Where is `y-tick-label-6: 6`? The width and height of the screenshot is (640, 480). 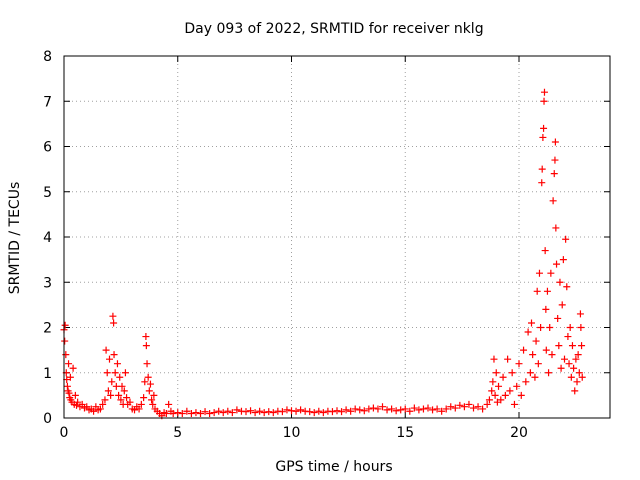
y-tick-label-6: 6 is located at coordinates (47, 148).